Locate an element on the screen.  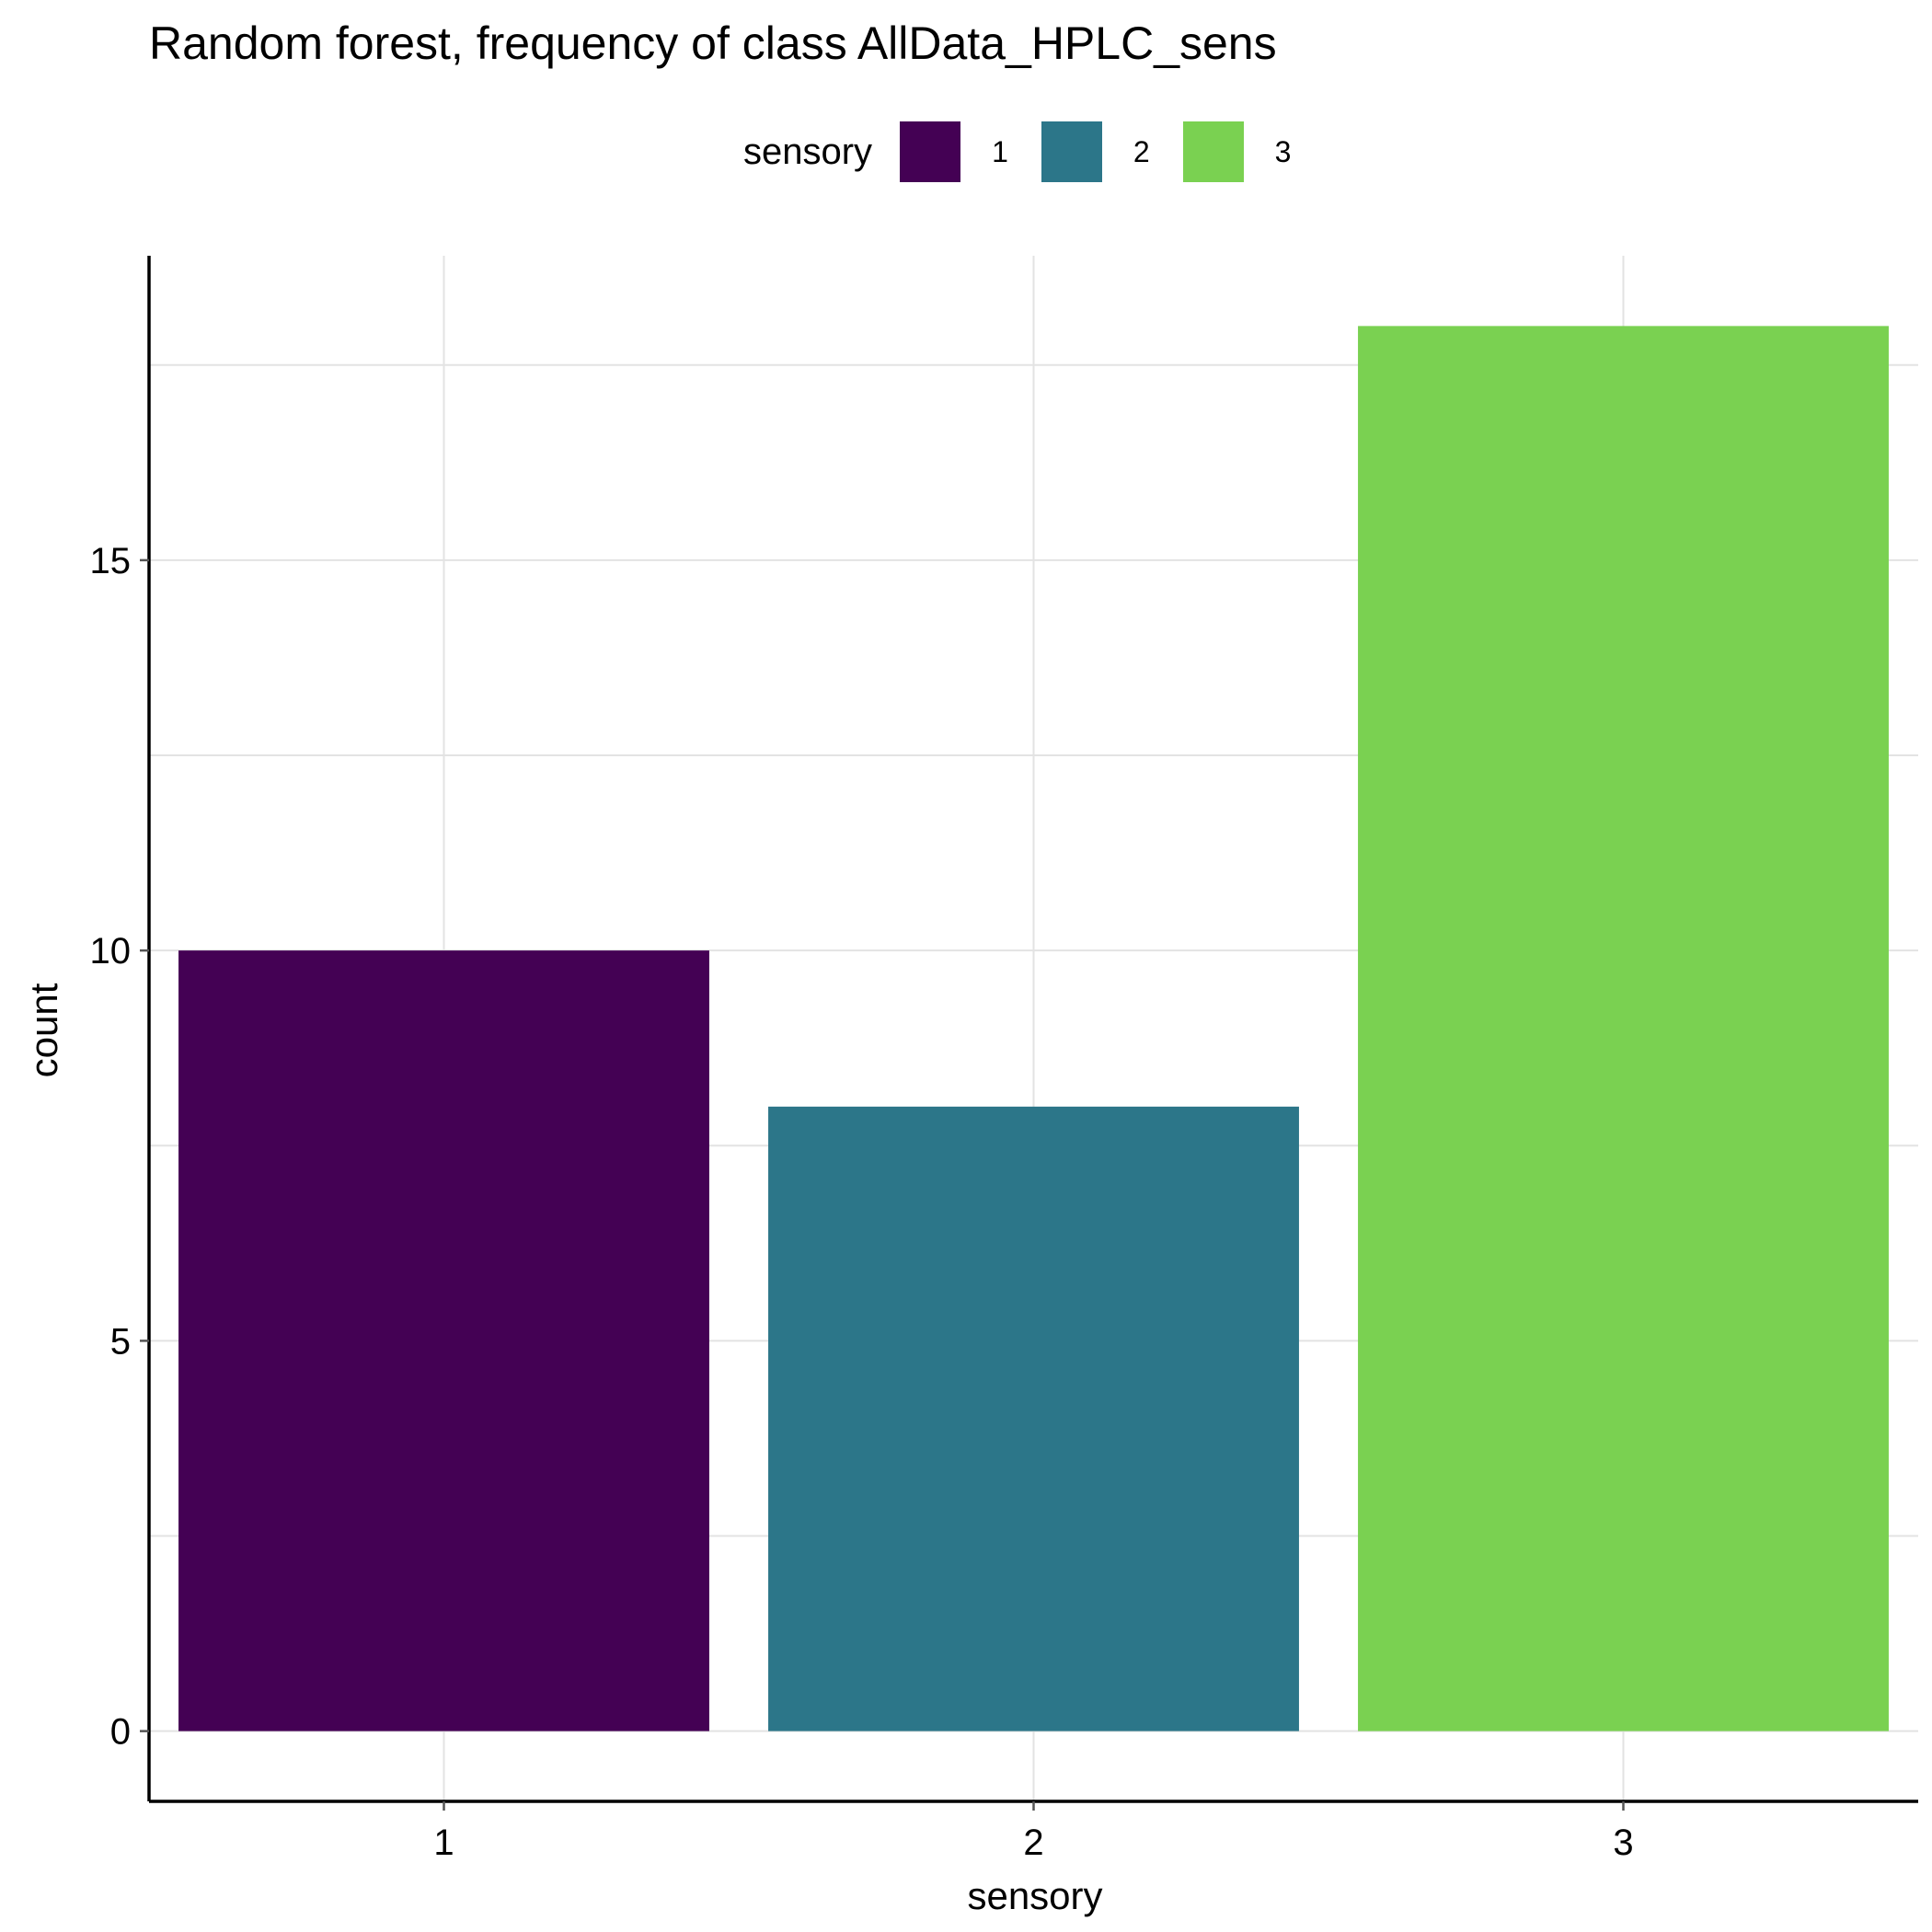
legend-title: sensory is located at coordinates (808, 151).